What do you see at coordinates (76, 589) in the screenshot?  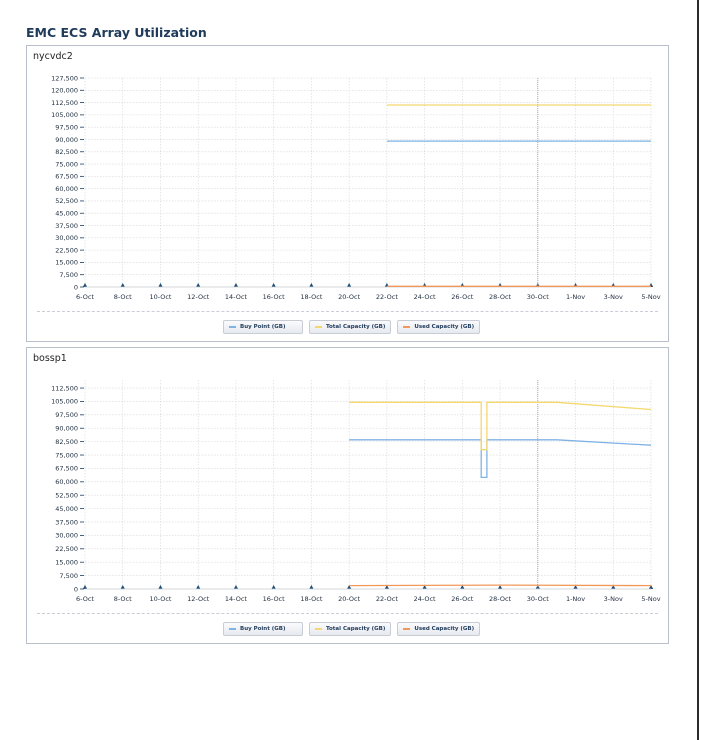 I see `y-tick-label: 0` at bounding box center [76, 589].